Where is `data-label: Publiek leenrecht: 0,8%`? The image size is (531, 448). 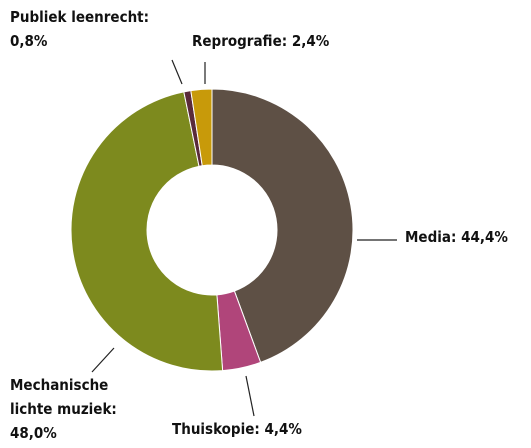
data-label: Publiek leenrecht: 0,8% is located at coordinates (79, 29).